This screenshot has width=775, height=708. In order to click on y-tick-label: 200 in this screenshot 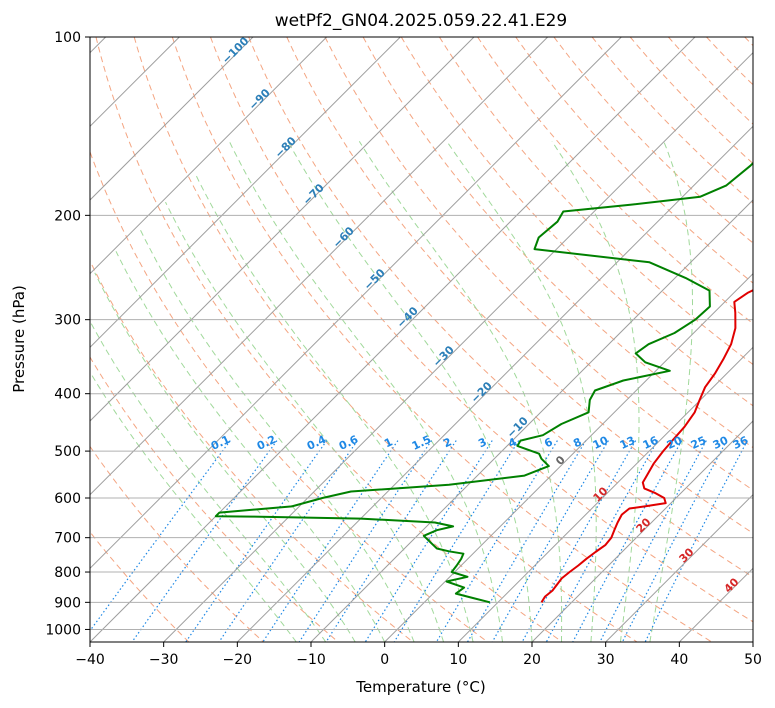, I will do `click(67, 216)`.